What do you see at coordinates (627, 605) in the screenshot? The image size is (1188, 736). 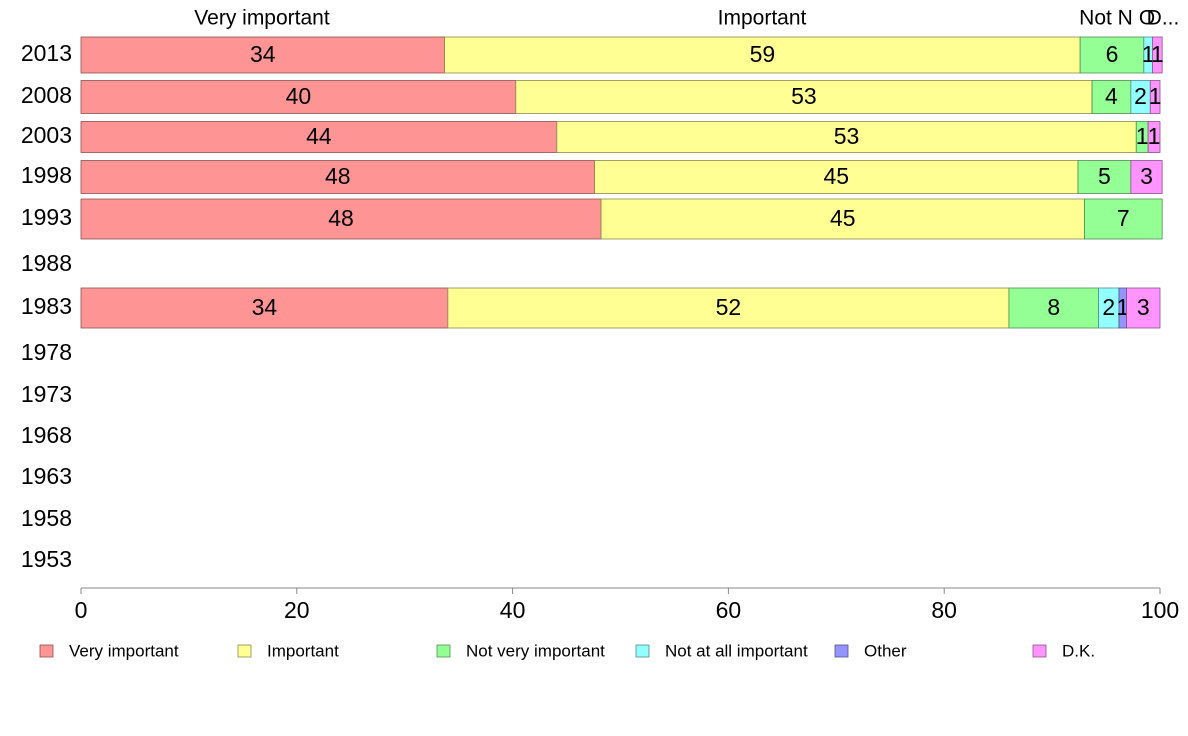 I see `x-axis: 0 20 40 60 80 100` at bounding box center [627, 605].